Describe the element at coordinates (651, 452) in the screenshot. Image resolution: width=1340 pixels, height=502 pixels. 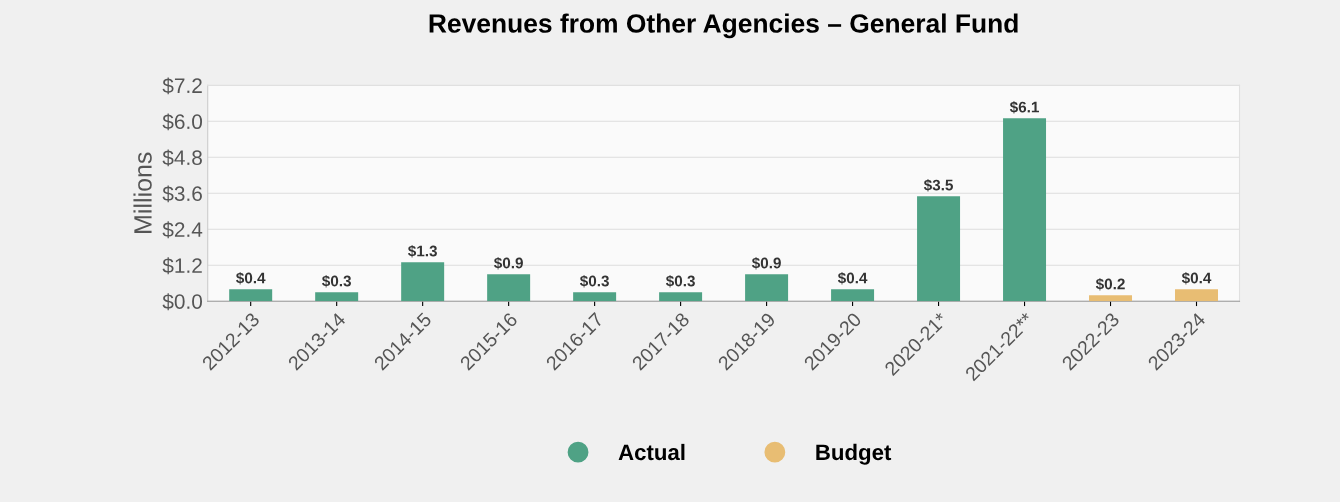
I see `legend-label: Actual` at that location.